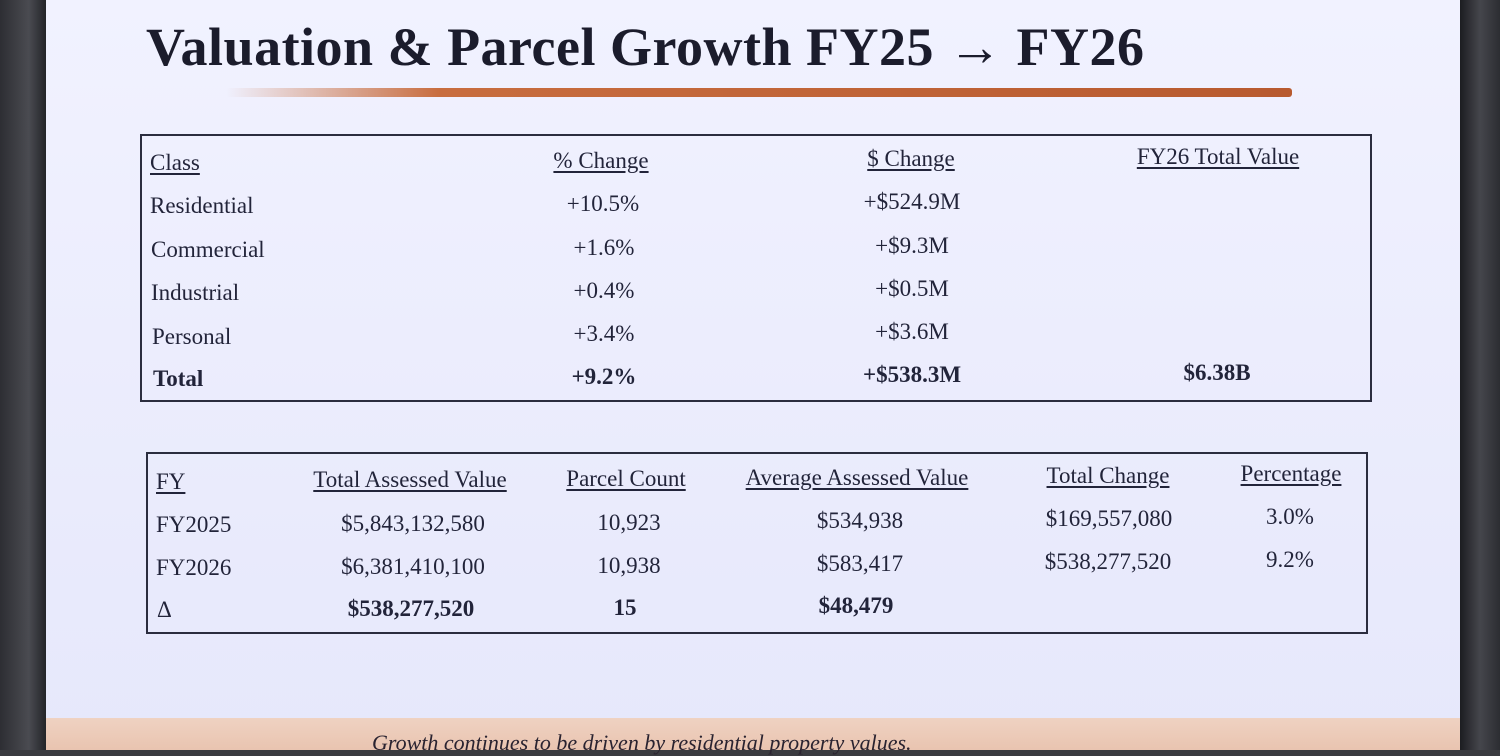 This screenshot has width=1500, height=756. What do you see at coordinates (1290, 516) in the screenshot?
I see `pct-cell-2025: 3.0%` at bounding box center [1290, 516].